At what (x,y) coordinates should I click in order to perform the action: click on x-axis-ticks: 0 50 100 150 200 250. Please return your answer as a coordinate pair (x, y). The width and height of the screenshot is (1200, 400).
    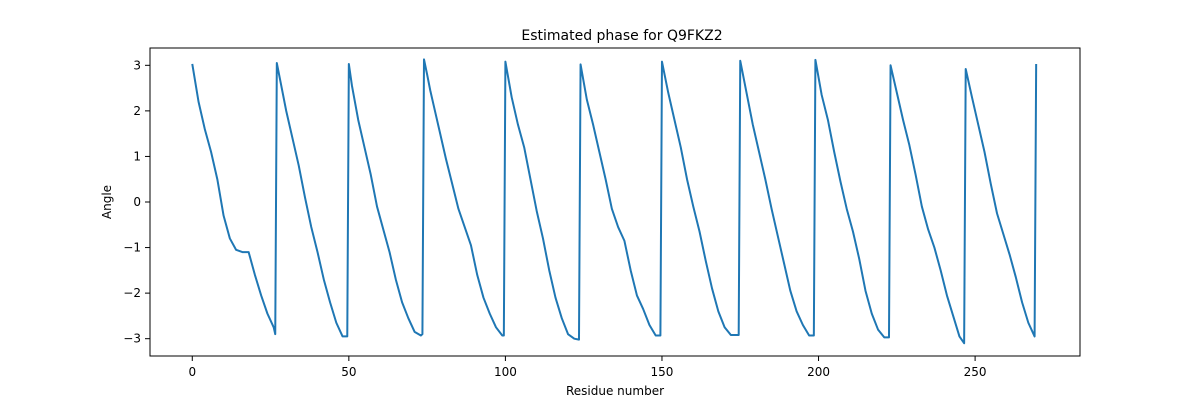
    Looking at the image, I should click on (587, 367).